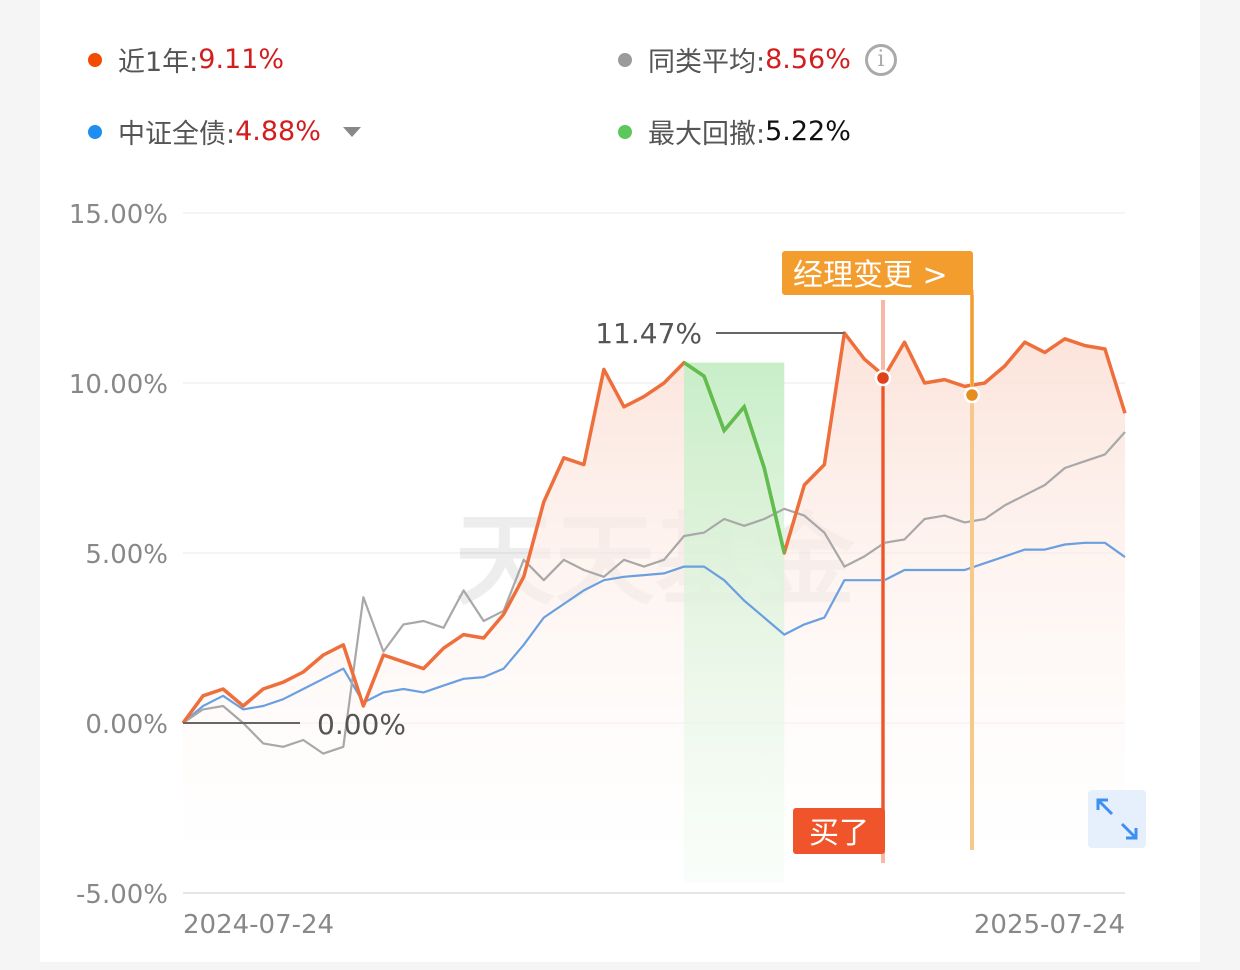 The image size is (1240, 970). What do you see at coordinates (1049, 925) in the screenshot?
I see `x-tick-label: 2025-07-24` at bounding box center [1049, 925].